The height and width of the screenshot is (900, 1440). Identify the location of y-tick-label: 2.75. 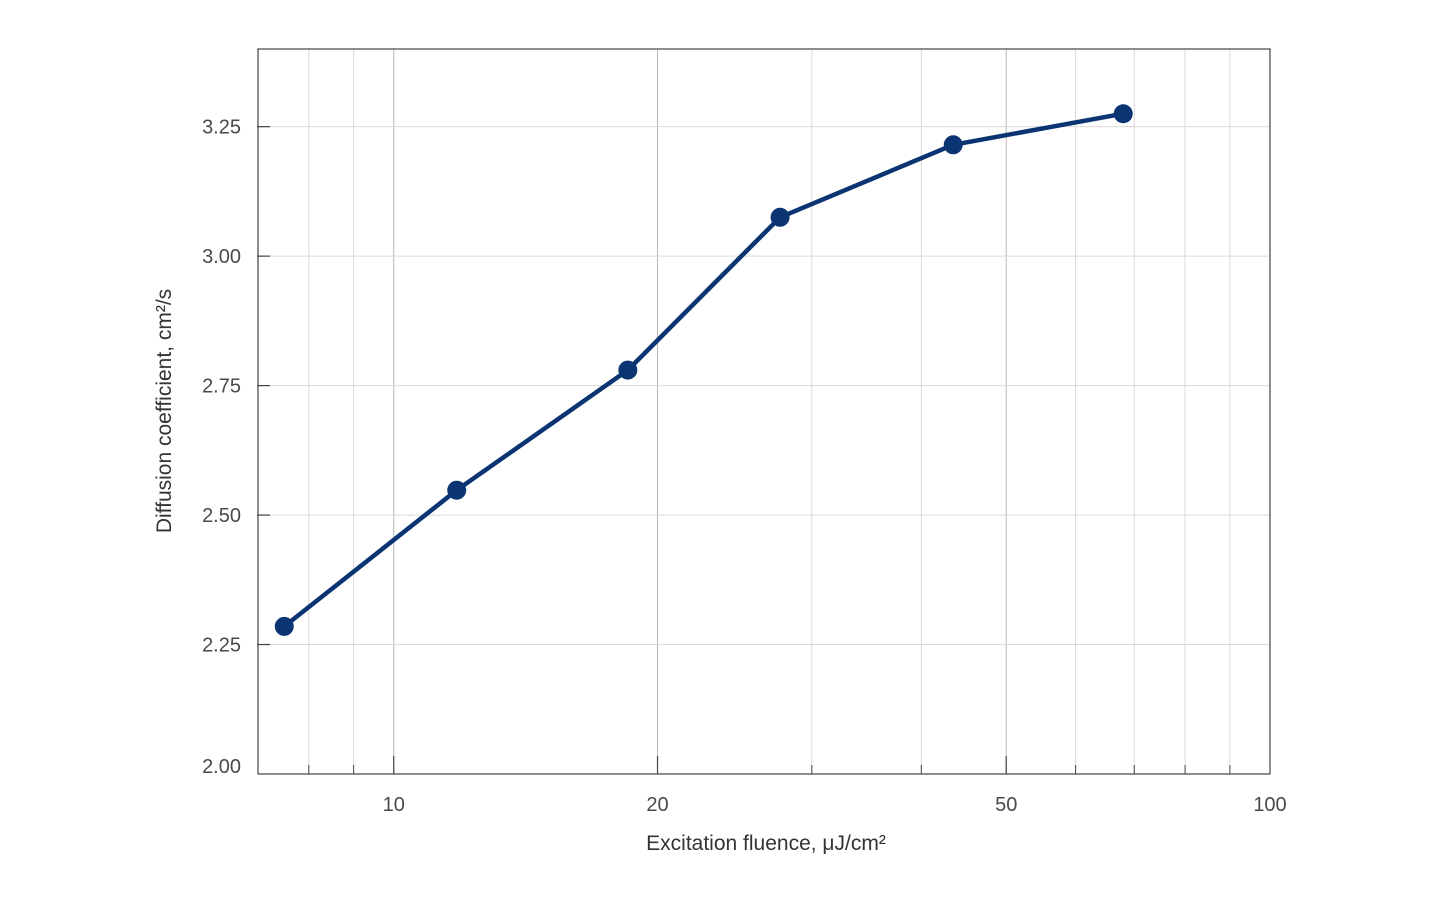
(221, 387).